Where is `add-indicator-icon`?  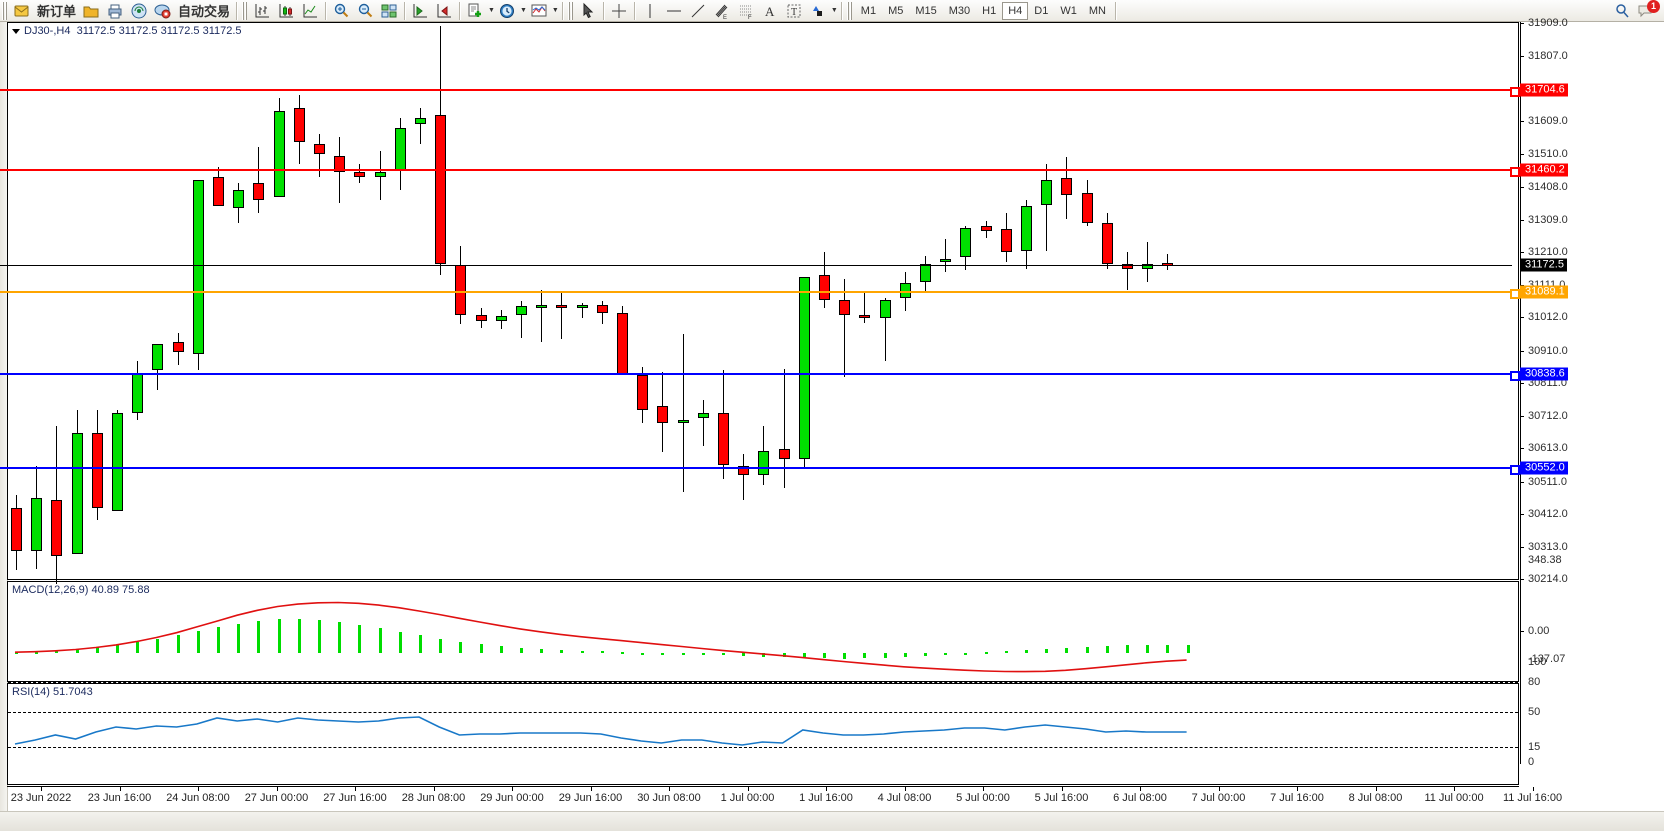
add-indicator-icon is located at coordinates (475, 11).